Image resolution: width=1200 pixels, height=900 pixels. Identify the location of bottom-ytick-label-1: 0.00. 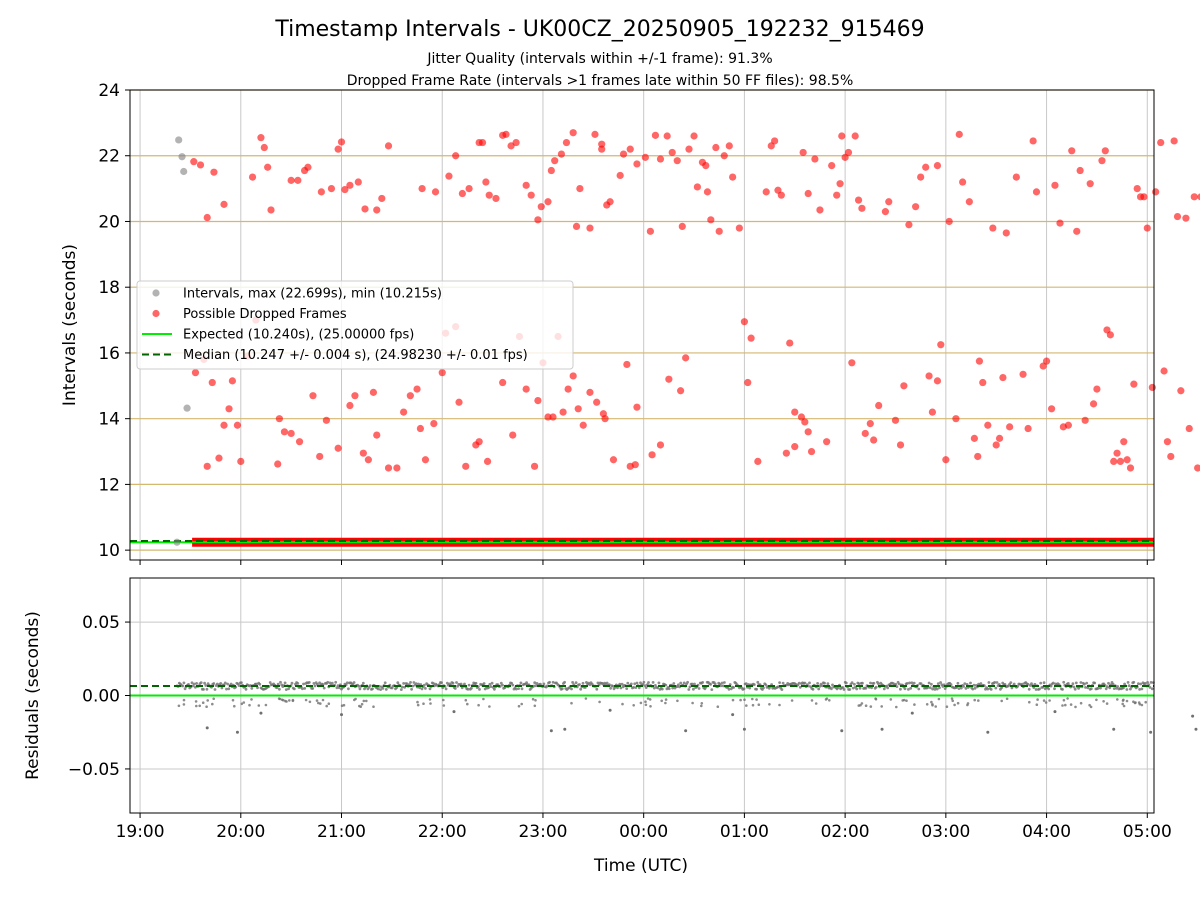
(101, 697).